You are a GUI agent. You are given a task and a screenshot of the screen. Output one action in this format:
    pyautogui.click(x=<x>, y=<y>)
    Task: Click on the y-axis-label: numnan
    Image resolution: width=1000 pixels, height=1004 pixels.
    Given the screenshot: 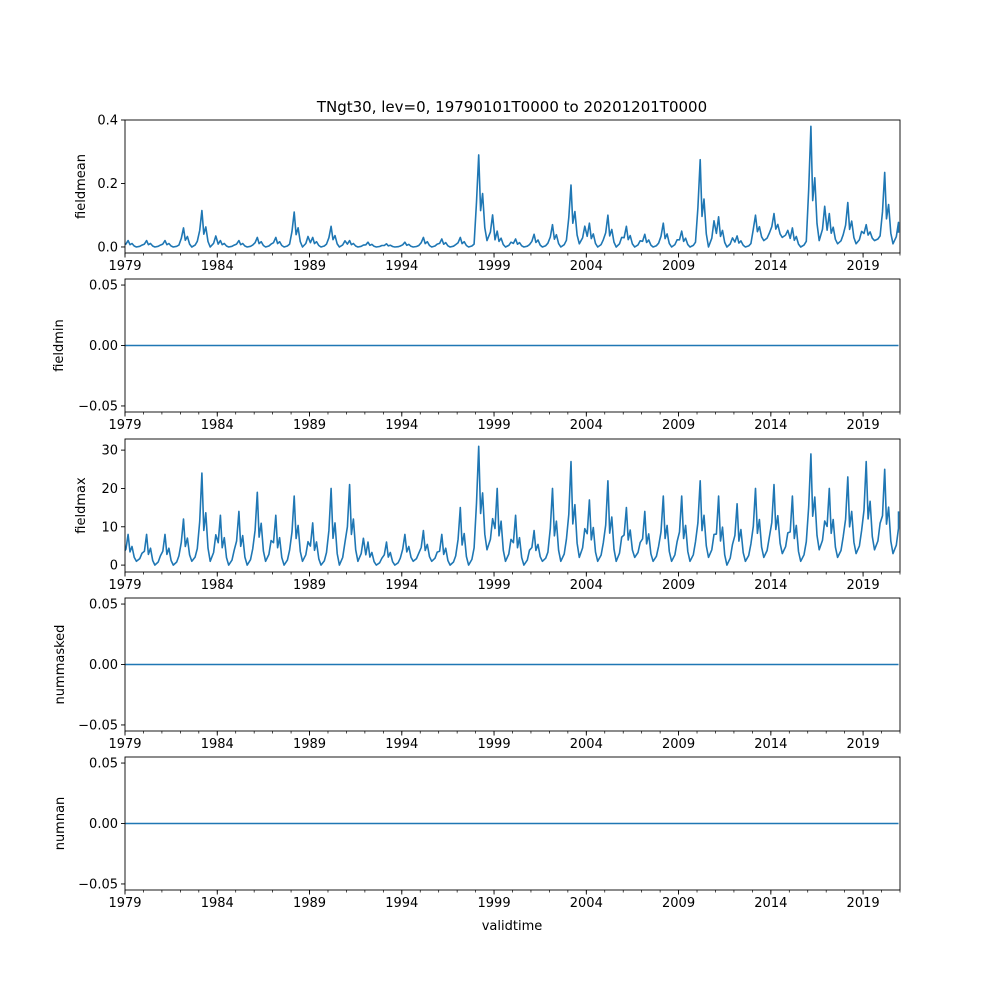 What is the action you would take?
    pyautogui.click(x=60, y=824)
    